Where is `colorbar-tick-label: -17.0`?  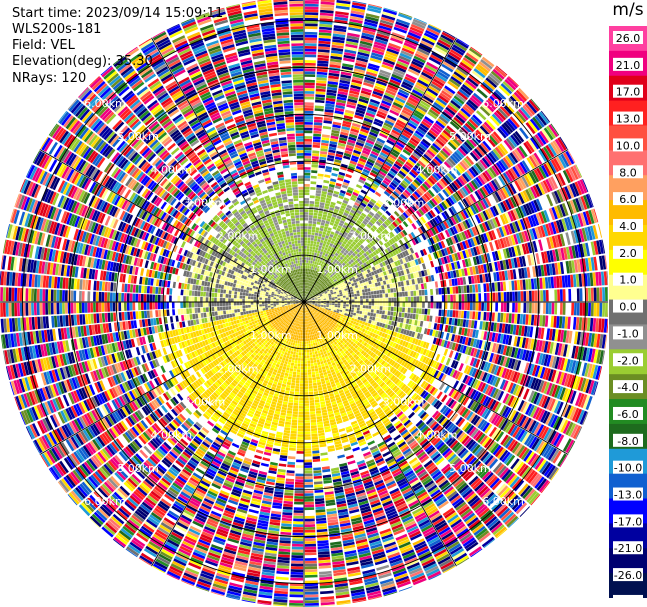 colorbar-tick-label: -17.0 is located at coordinates (628, 521).